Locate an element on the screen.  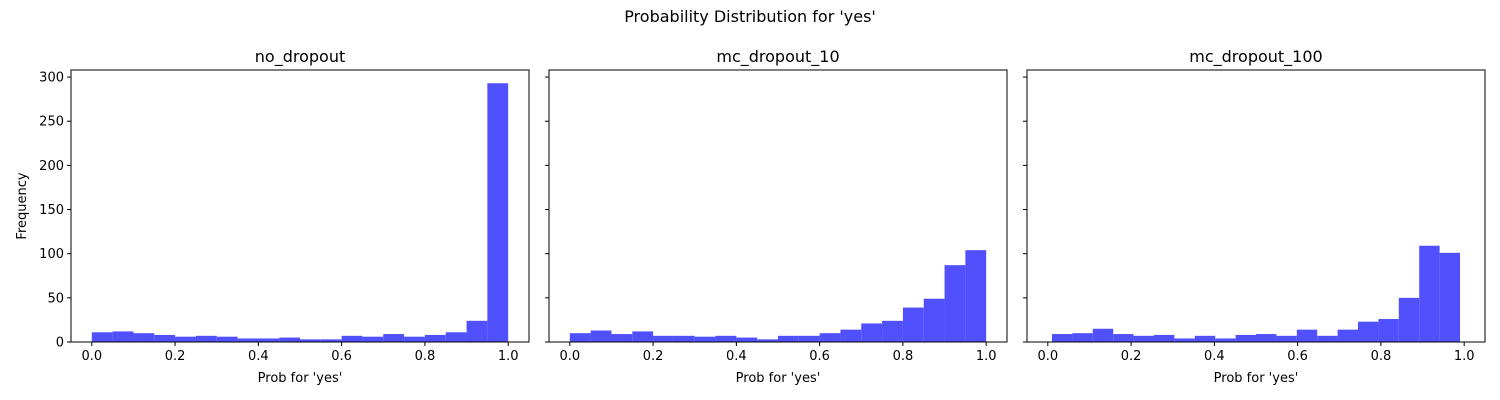
y-tick-label: 0 is located at coordinates (60, 343).